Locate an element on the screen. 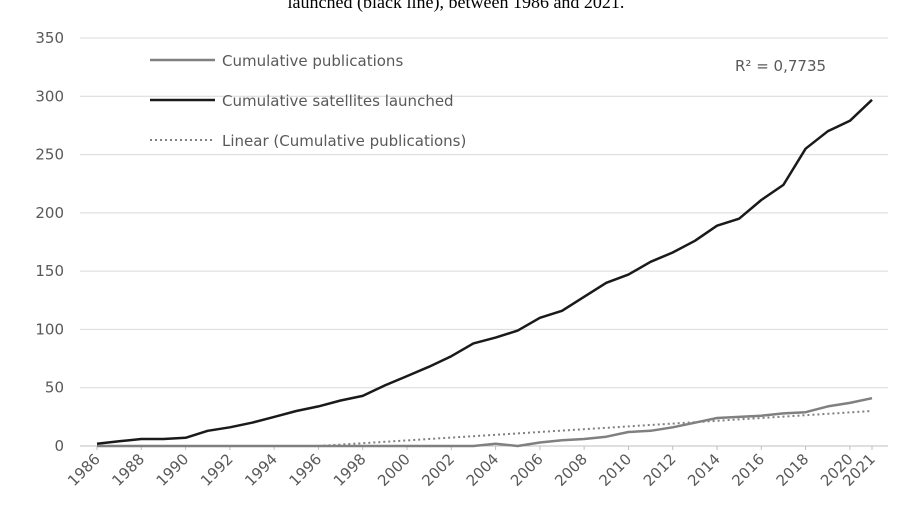 The width and height of the screenshot is (912, 531). y-tick-label: 300 is located at coordinates (49, 96).